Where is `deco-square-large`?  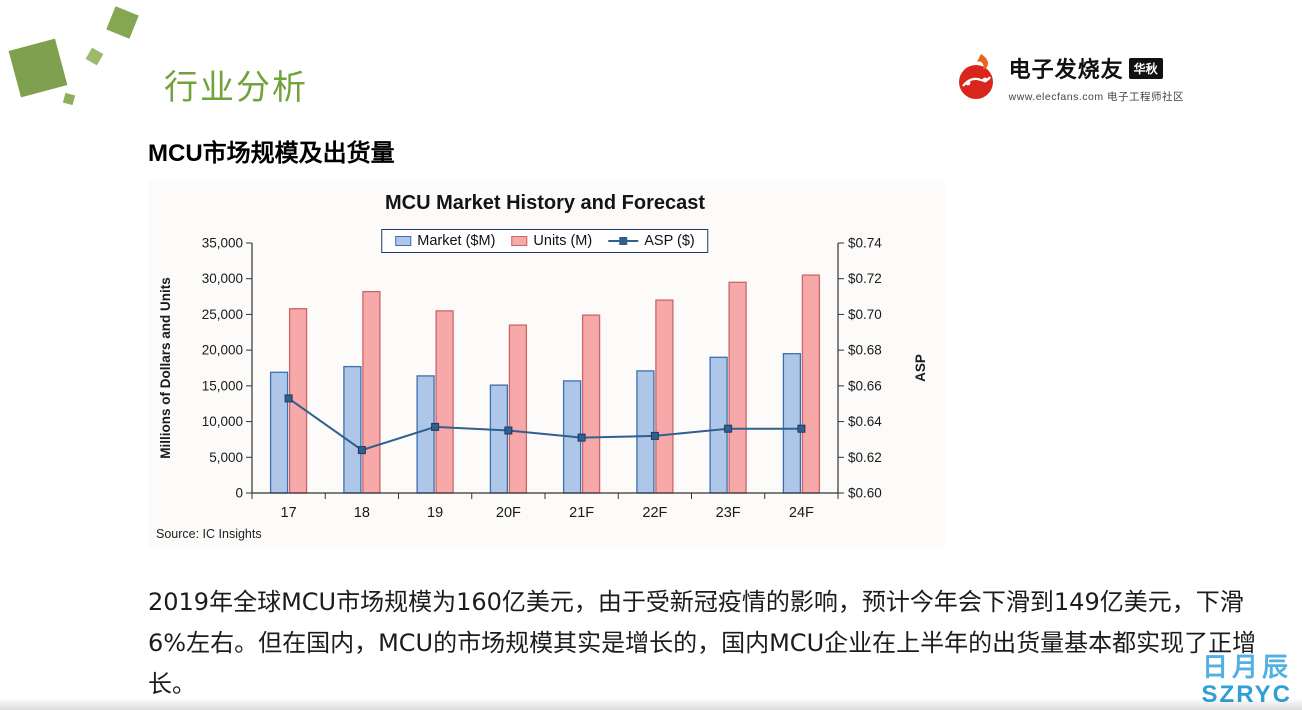 deco-square-large is located at coordinates (38, 68).